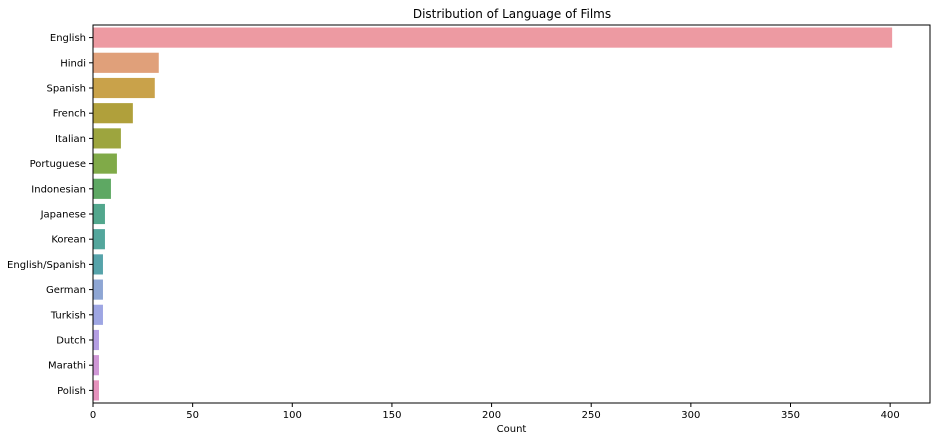 This screenshot has height=441, width=937. Describe the element at coordinates (292, 415) in the screenshot. I see `x-tick-label: 100` at that location.